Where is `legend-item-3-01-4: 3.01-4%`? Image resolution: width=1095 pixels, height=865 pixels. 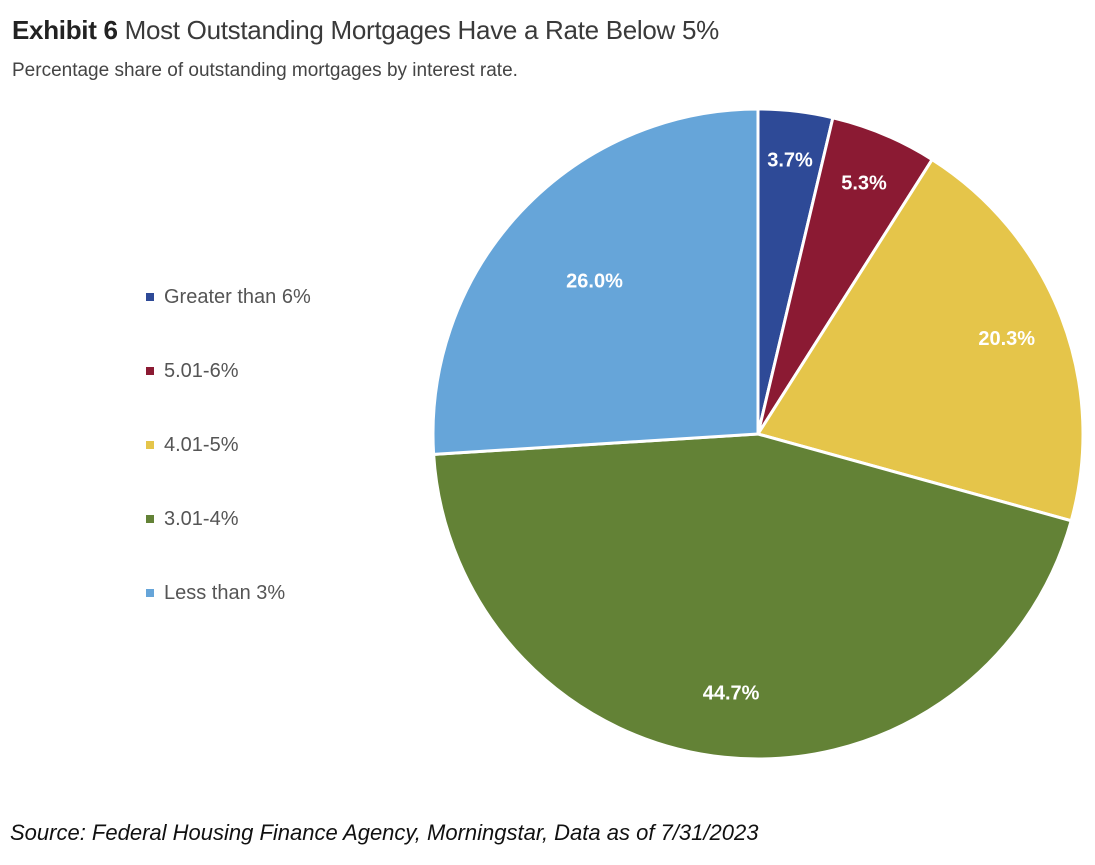 legend-item-3-01-4: 3.01-4% is located at coordinates (192, 519).